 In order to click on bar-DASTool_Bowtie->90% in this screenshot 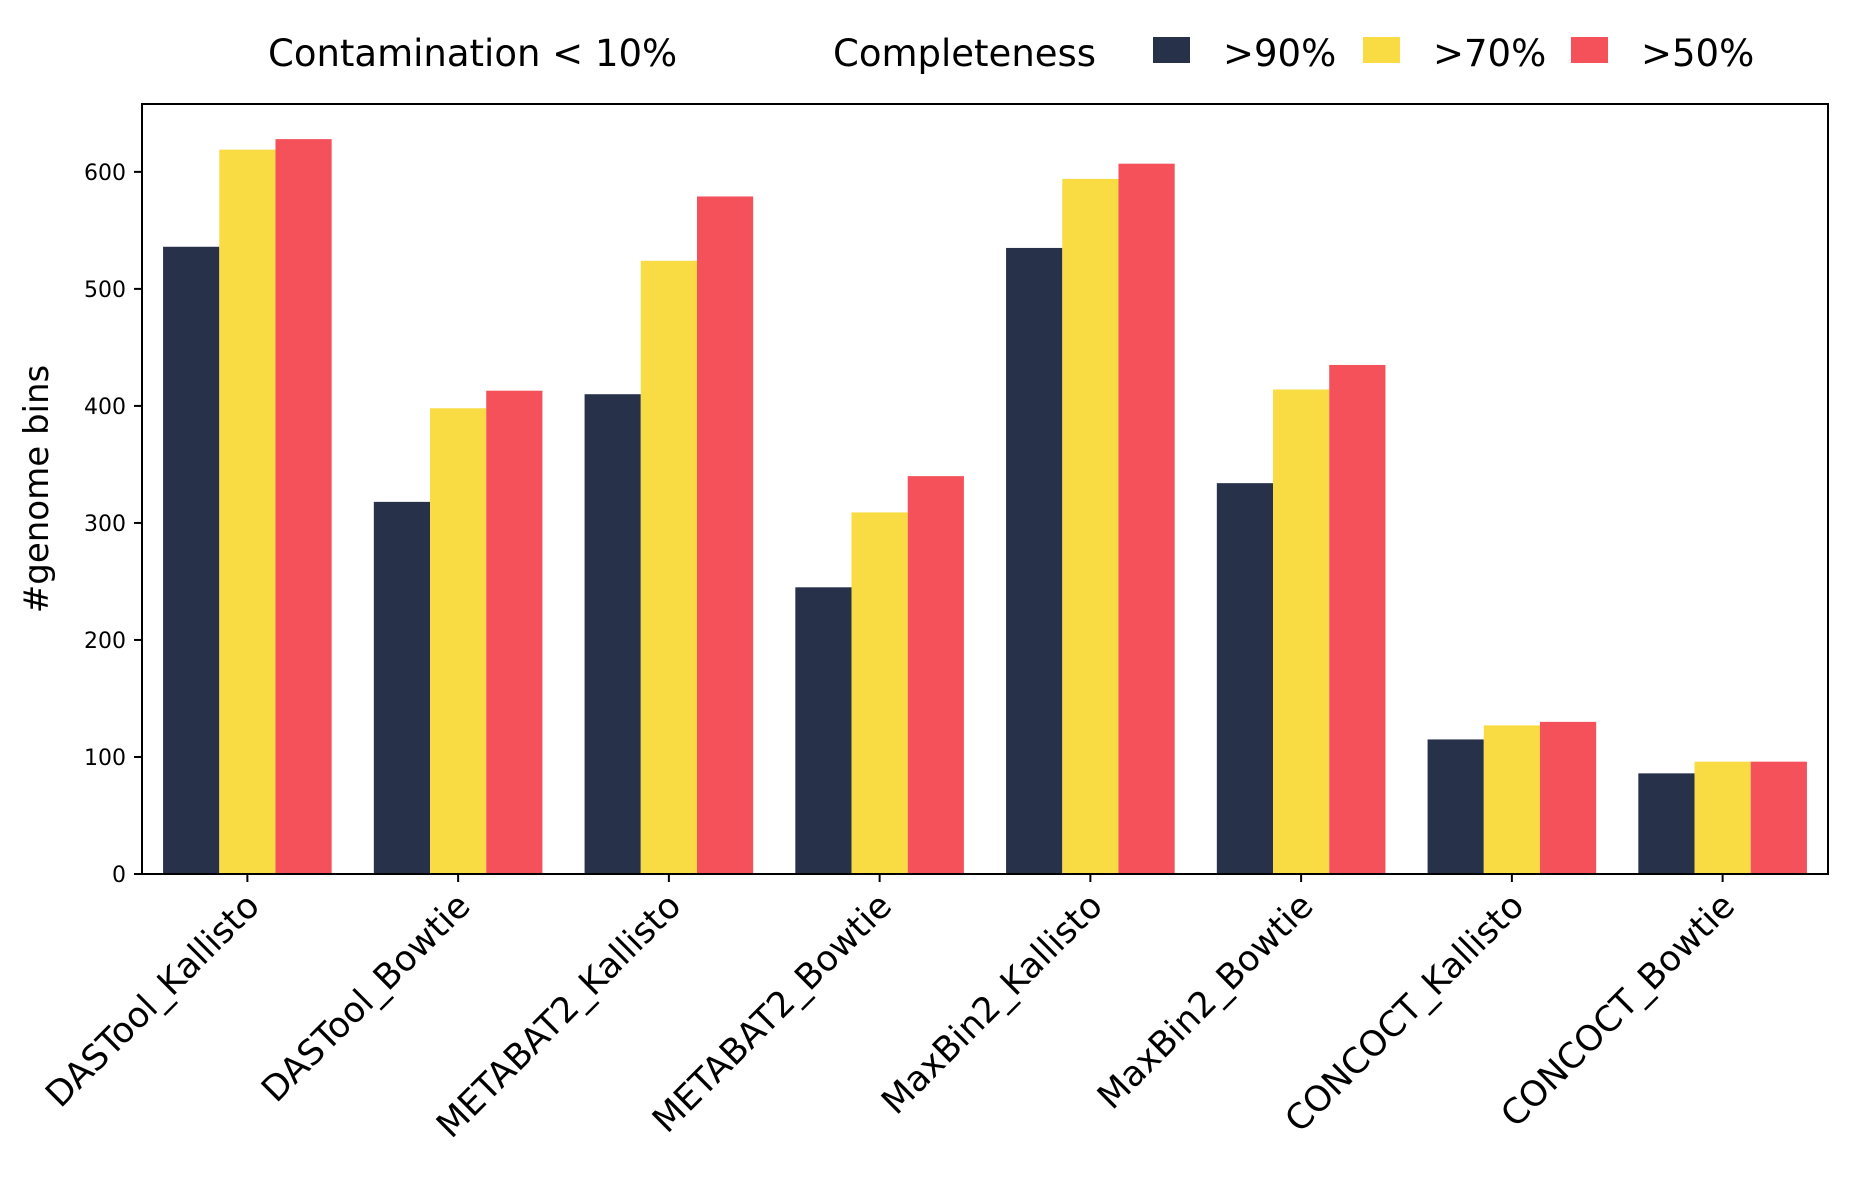, I will do `click(402, 687)`.